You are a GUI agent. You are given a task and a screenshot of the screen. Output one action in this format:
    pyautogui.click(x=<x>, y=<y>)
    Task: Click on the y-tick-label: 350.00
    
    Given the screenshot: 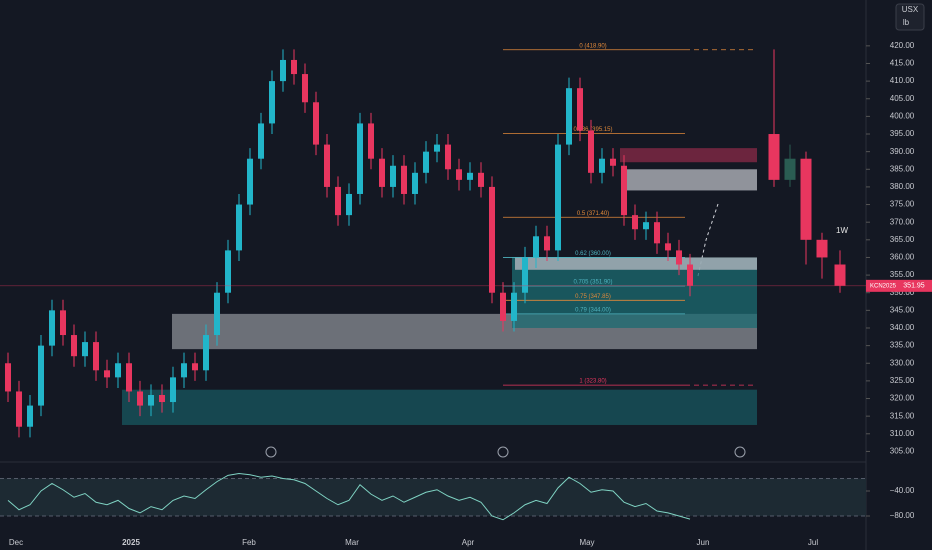 What is the action you would take?
    pyautogui.click(x=902, y=292)
    